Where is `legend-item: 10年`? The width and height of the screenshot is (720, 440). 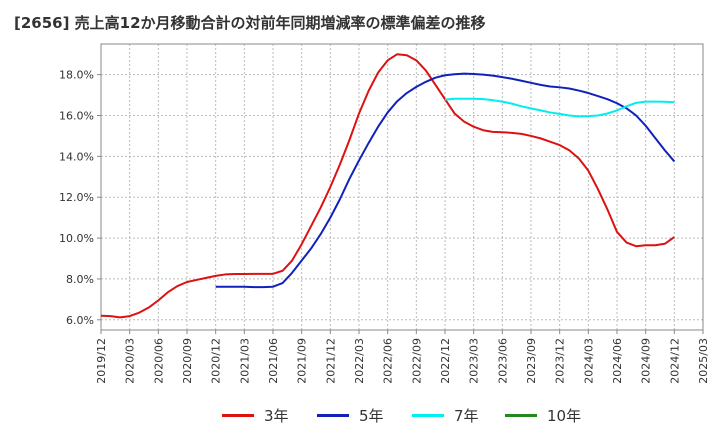 legend-item: 10年 is located at coordinates (543, 415).